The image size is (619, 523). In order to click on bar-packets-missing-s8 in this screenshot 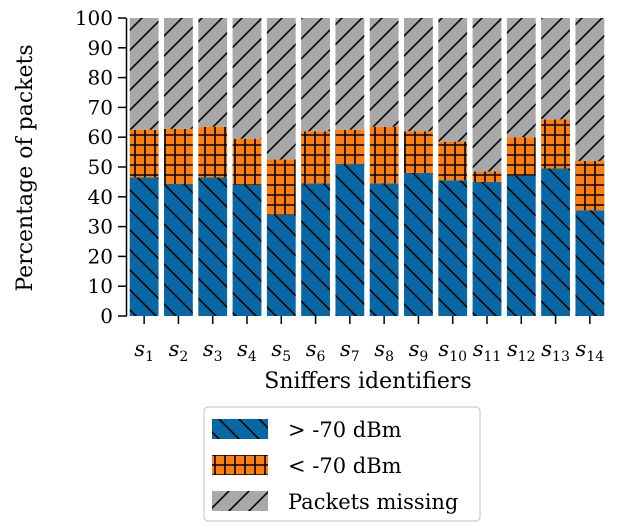, I will do `click(384, 72)`.